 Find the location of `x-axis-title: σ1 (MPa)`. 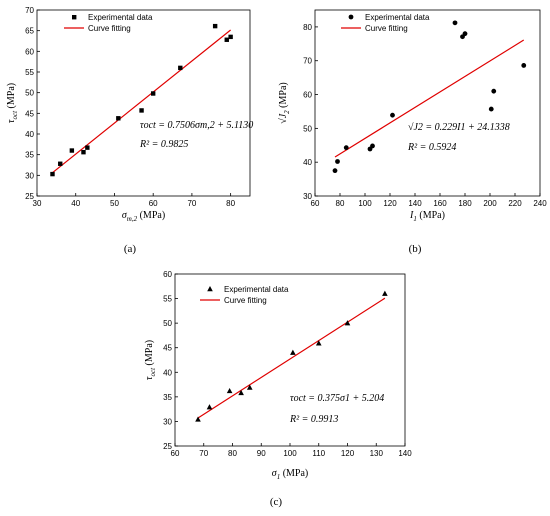

x-axis-title: σ1 (MPa) is located at coordinates (290, 474).